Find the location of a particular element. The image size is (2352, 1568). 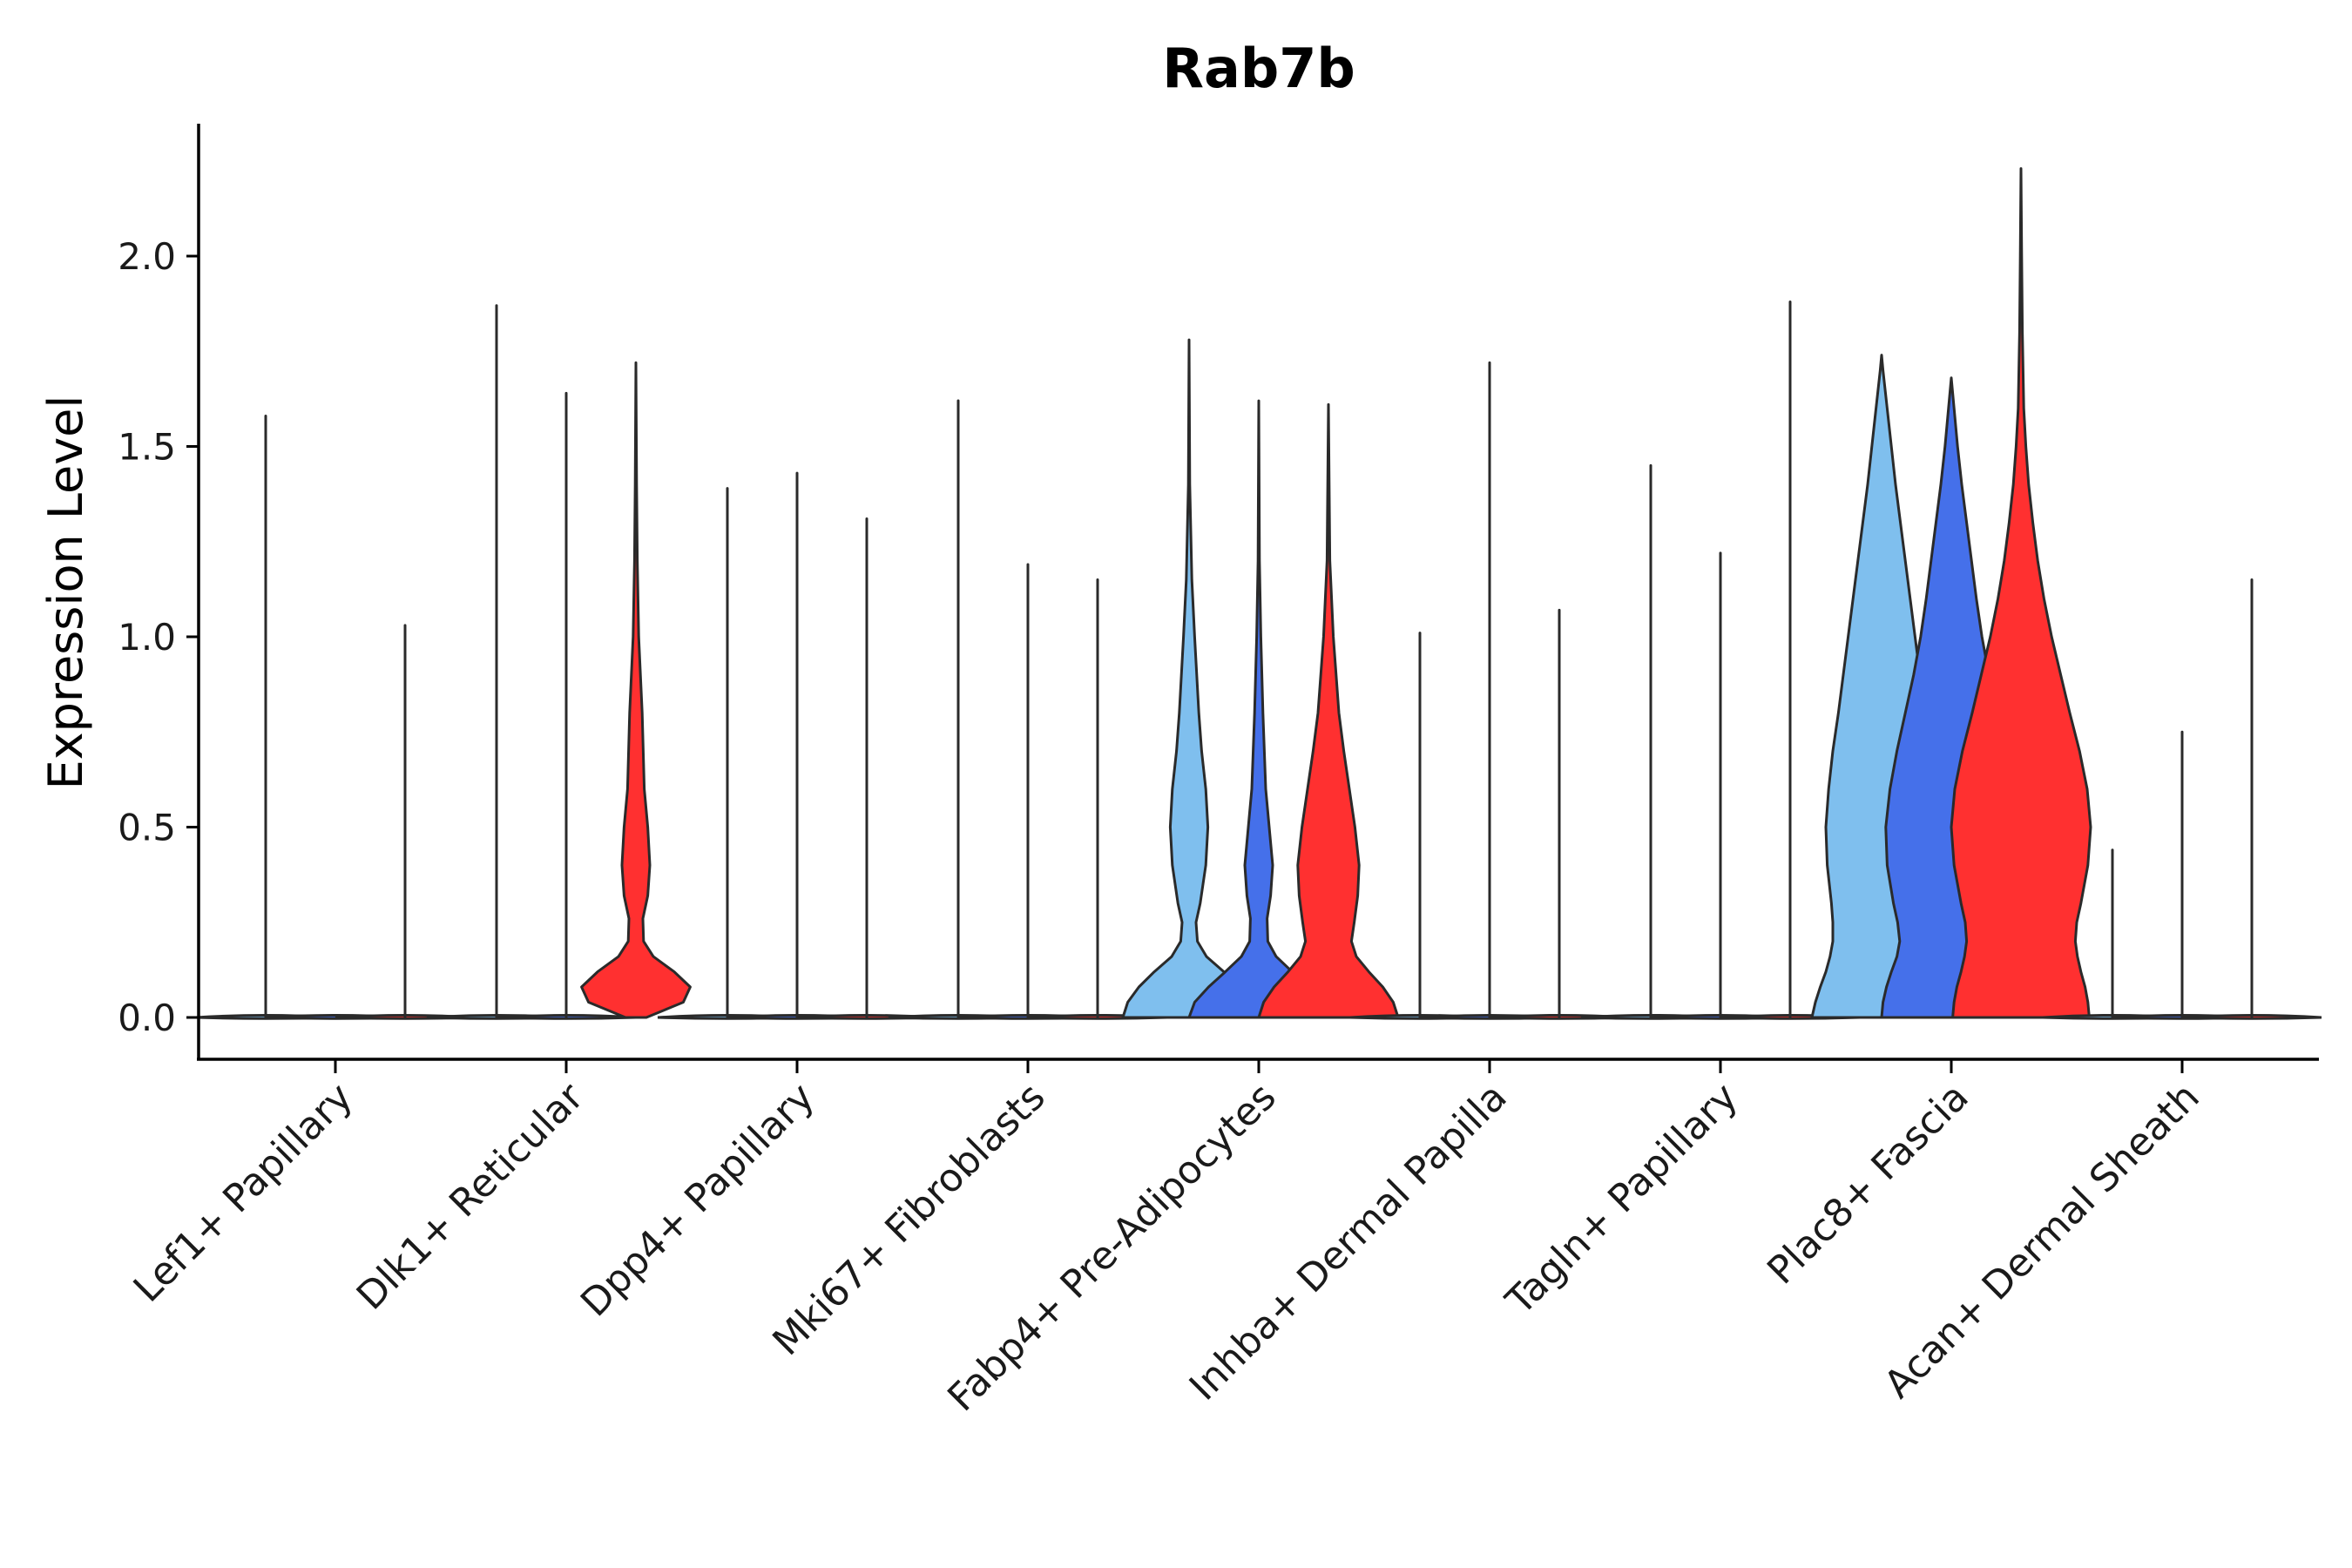

x-tick-label: Dpp4+ Papillary is located at coordinates (697, 1201).